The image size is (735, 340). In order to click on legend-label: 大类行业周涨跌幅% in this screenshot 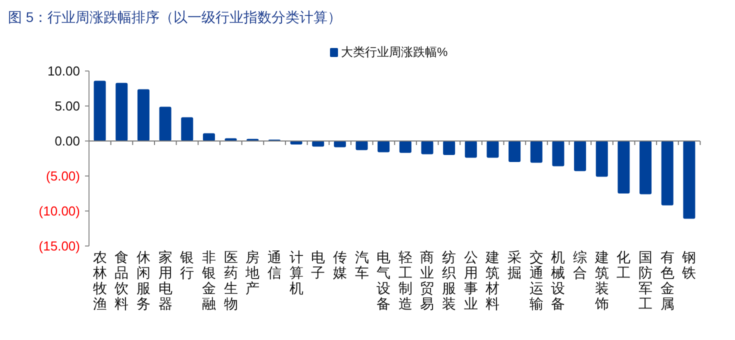, I will do `click(394, 52)`.